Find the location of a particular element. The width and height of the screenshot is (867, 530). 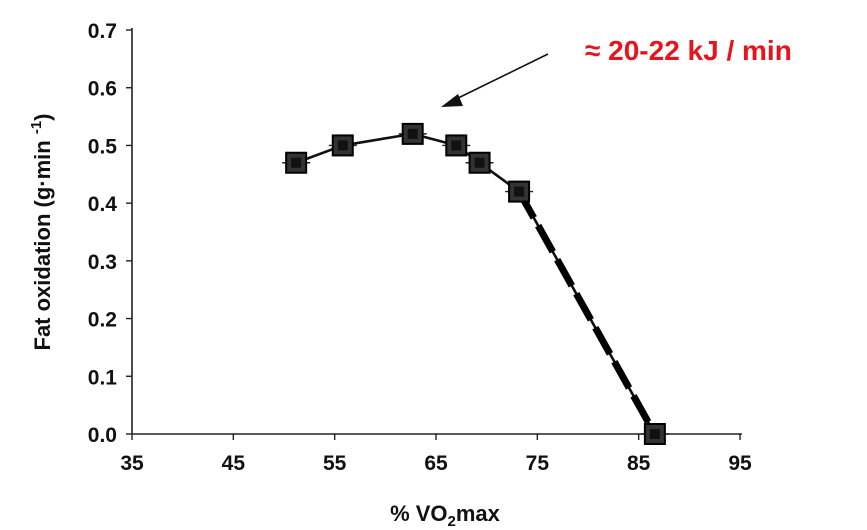

y-axis-label: Fat oxidation (g·min -1) is located at coordinates (41, 232).